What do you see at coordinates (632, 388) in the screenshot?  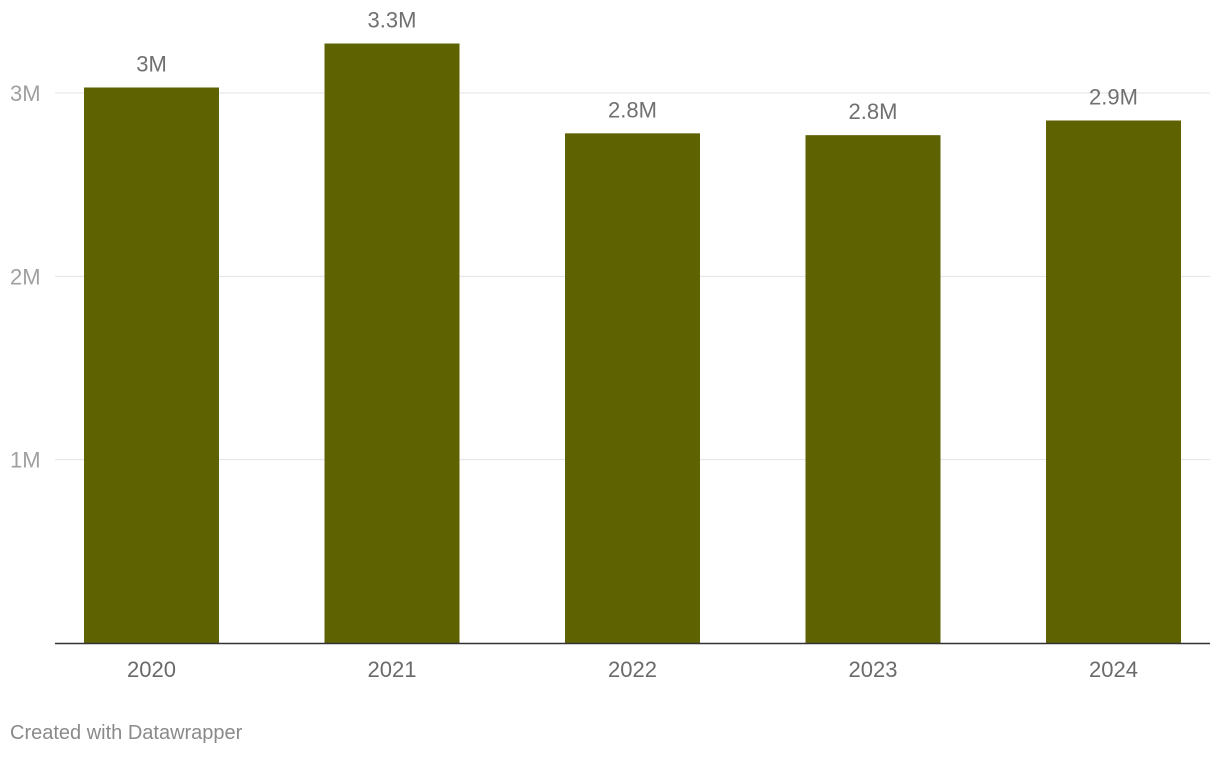 I see `bar-2022` at bounding box center [632, 388].